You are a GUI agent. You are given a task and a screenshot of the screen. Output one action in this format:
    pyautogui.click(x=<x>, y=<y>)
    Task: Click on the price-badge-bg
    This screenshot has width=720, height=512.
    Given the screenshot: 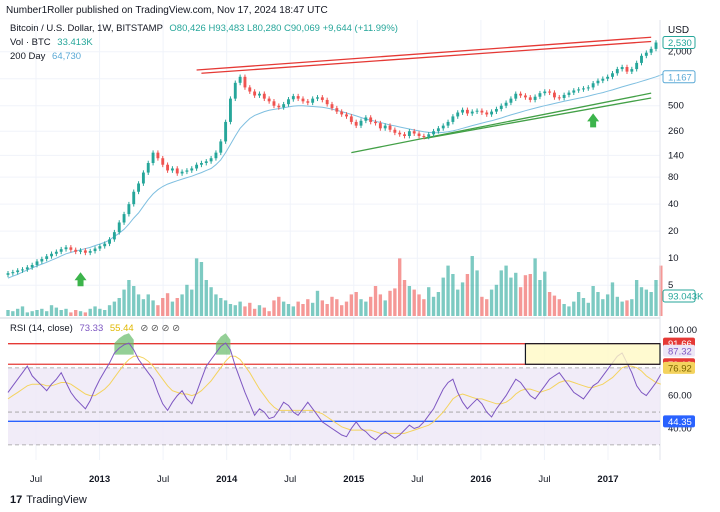 What is the action you would take?
    pyautogui.click(x=679, y=43)
    